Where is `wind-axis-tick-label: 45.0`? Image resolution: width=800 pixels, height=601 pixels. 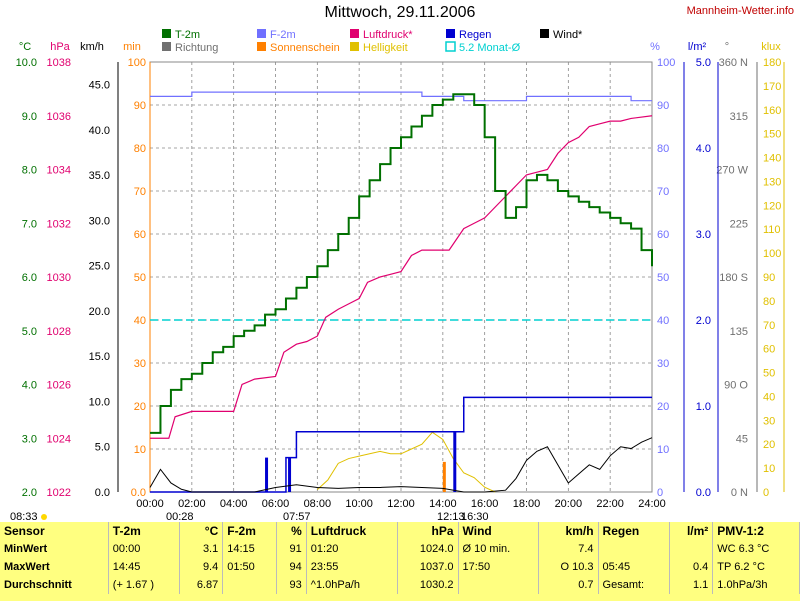
wind-axis-tick-label: 45.0 is located at coordinates (99, 86).